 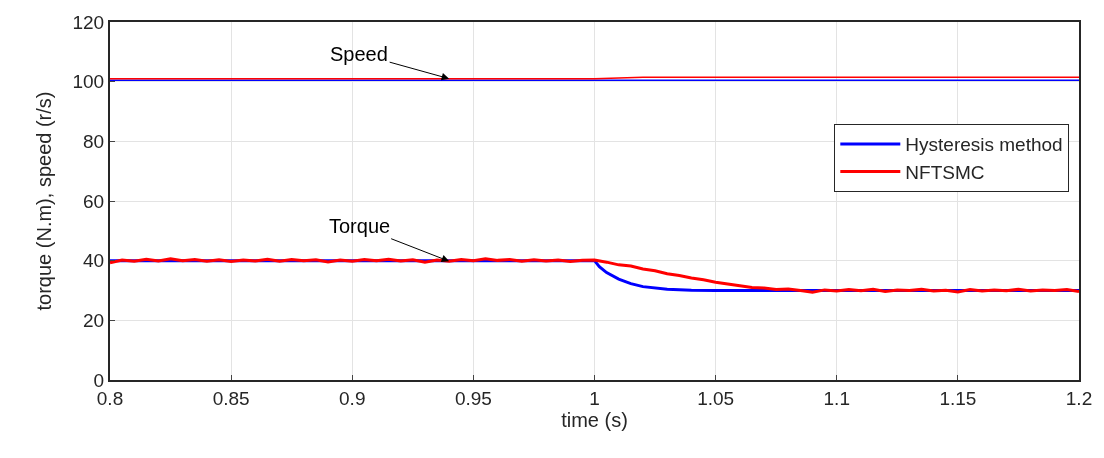 What do you see at coordinates (359, 54) in the screenshot?
I see `annotation: Speed` at bounding box center [359, 54].